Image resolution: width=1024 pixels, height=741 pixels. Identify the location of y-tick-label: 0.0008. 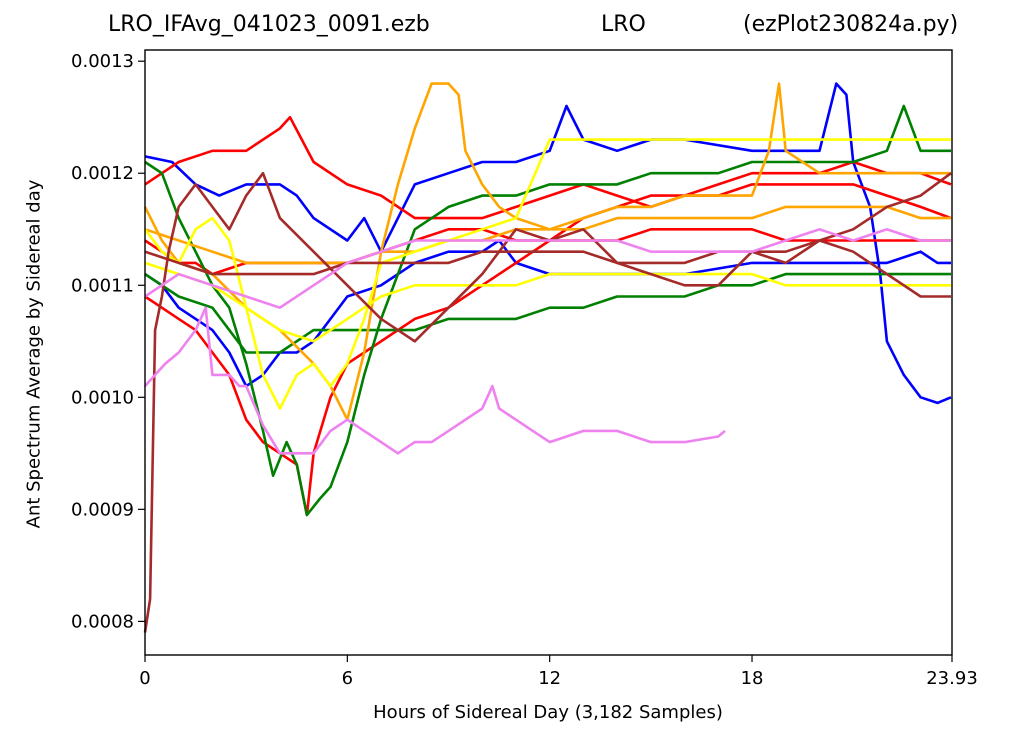
(102, 621).